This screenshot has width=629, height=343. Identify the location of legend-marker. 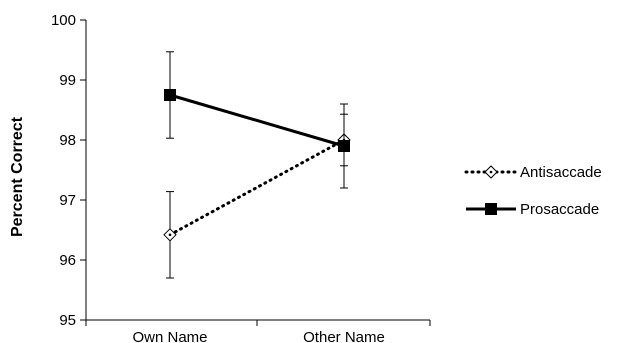
(491, 209).